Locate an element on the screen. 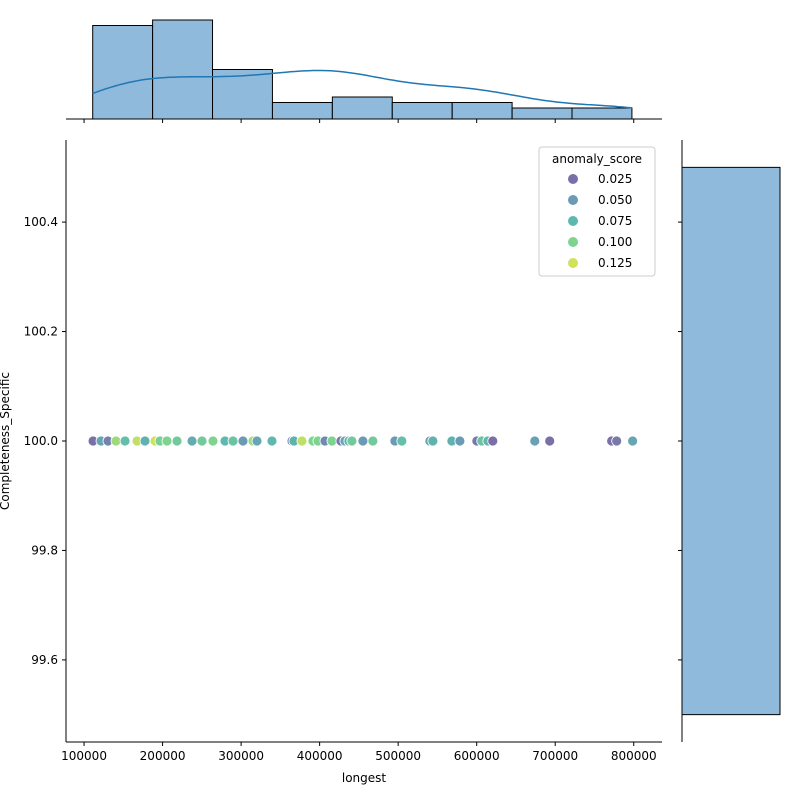  kde-curve is located at coordinates (362, 89).